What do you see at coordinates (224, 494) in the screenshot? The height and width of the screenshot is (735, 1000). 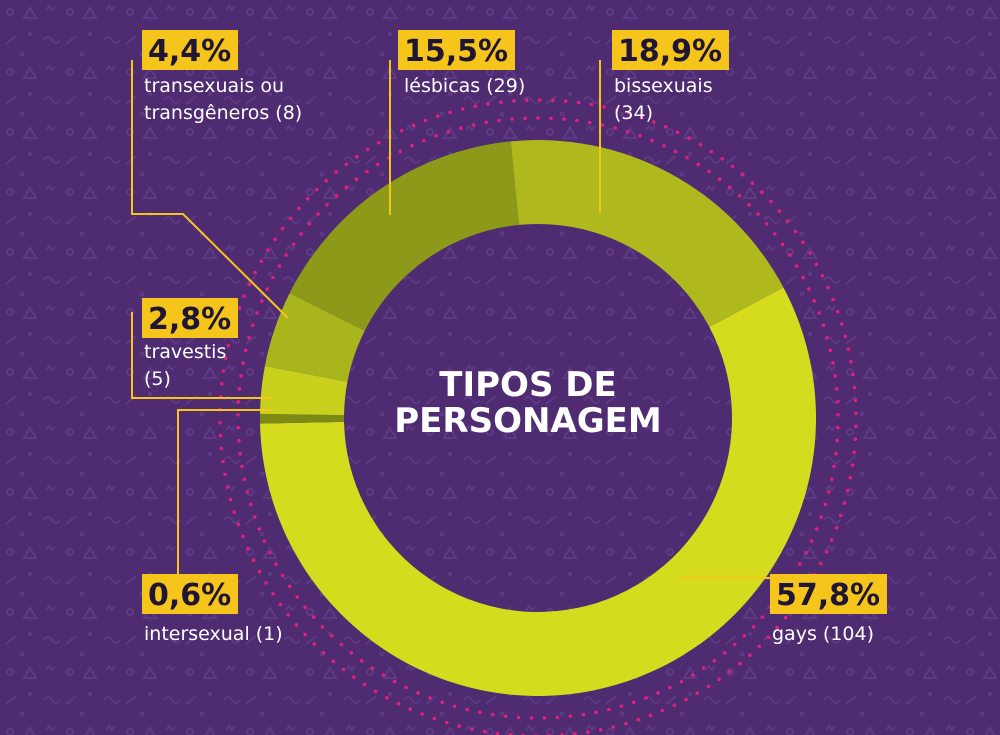 I see `leader-line-intersexual` at bounding box center [224, 494].